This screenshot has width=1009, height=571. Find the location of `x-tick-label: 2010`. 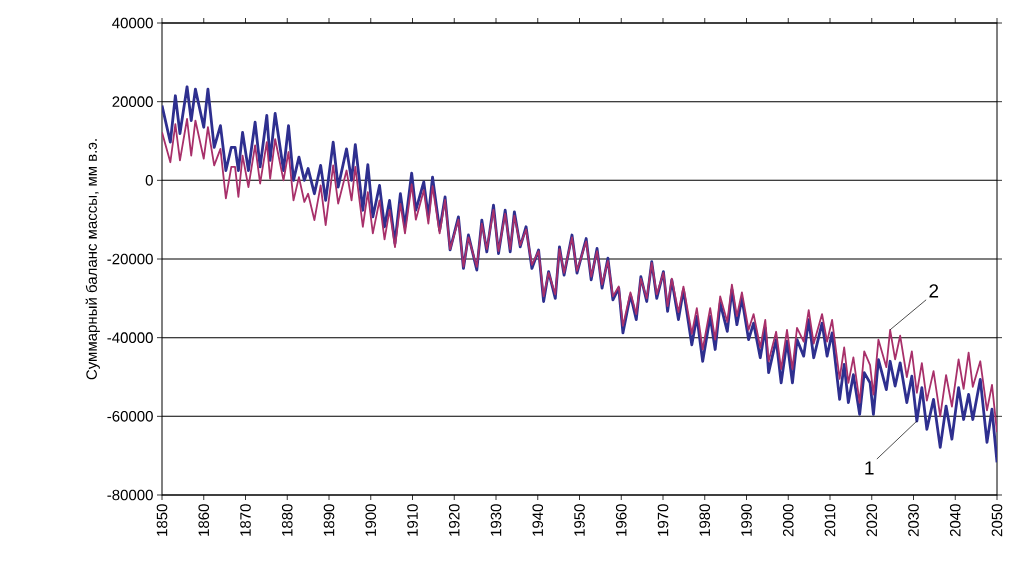

x-tick-label: 2010 is located at coordinates (830, 520).